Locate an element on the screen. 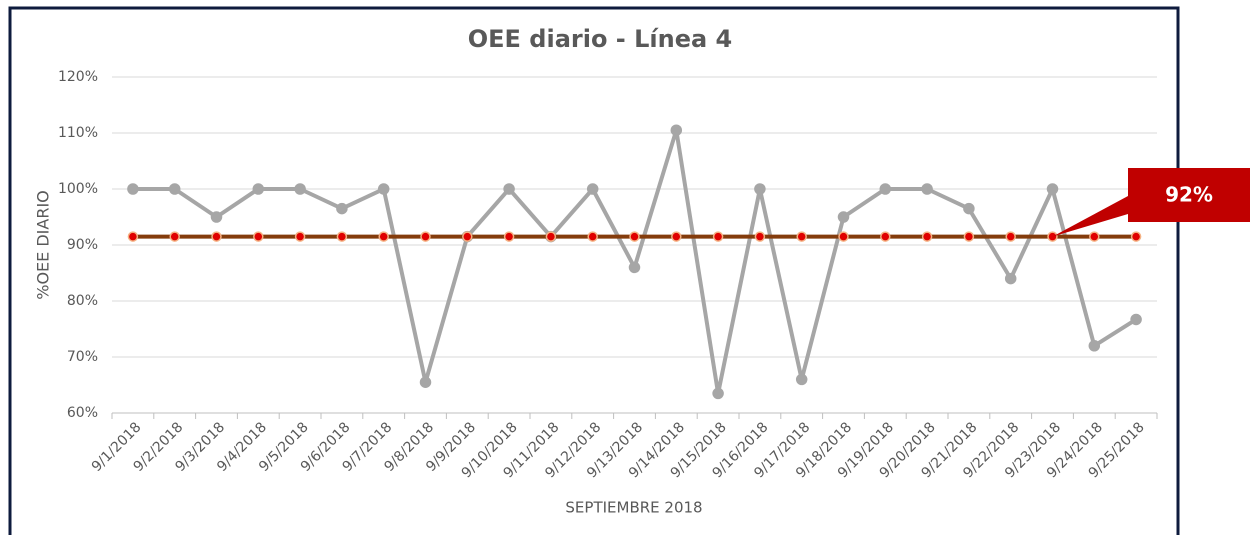 Image resolution: width=1256 pixels, height=535 pixels. y-tick-label: 70% is located at coordinates (82, 357).